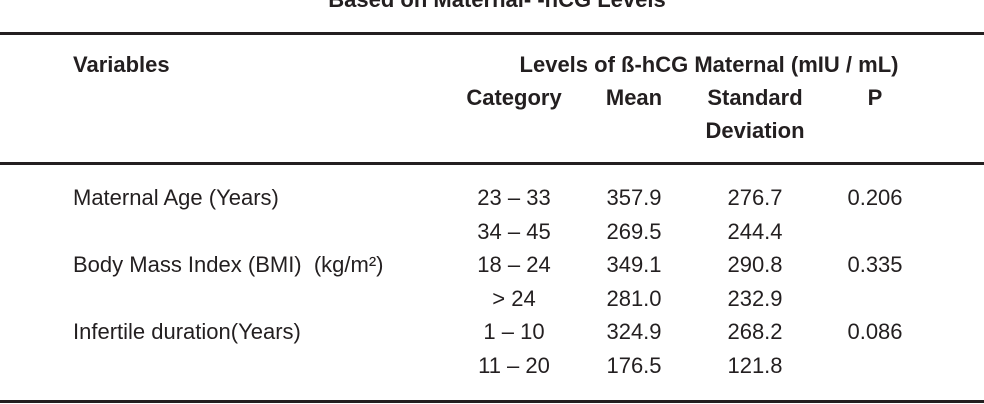 Image resolution: width=984 pixels, height=404 pixels. I want to click on p-value: 0.335, so click(875, 265).